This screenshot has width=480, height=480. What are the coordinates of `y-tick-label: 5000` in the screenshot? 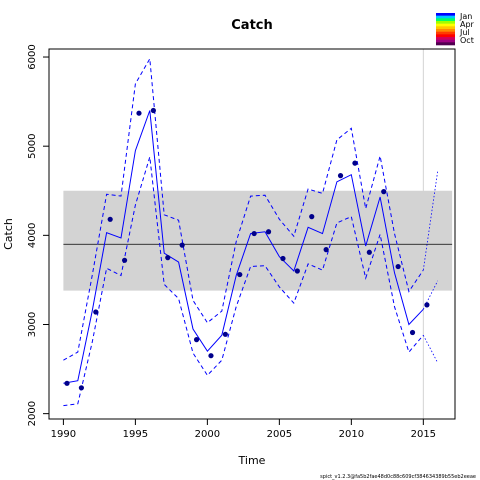 It's located at (32, 145).